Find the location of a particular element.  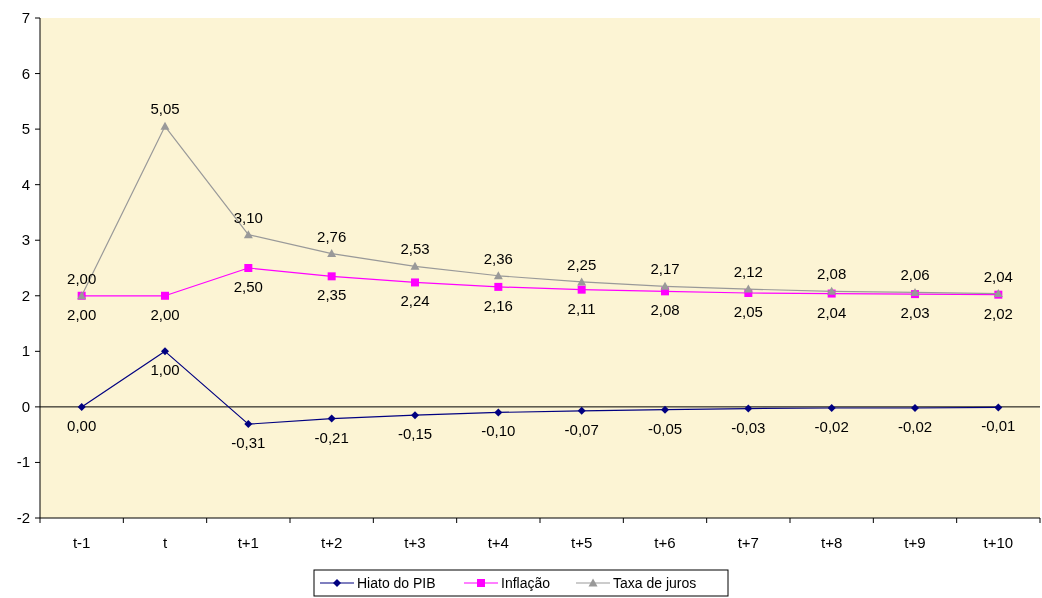

y-tick-label: 5 is located at coordinates (25, 129).